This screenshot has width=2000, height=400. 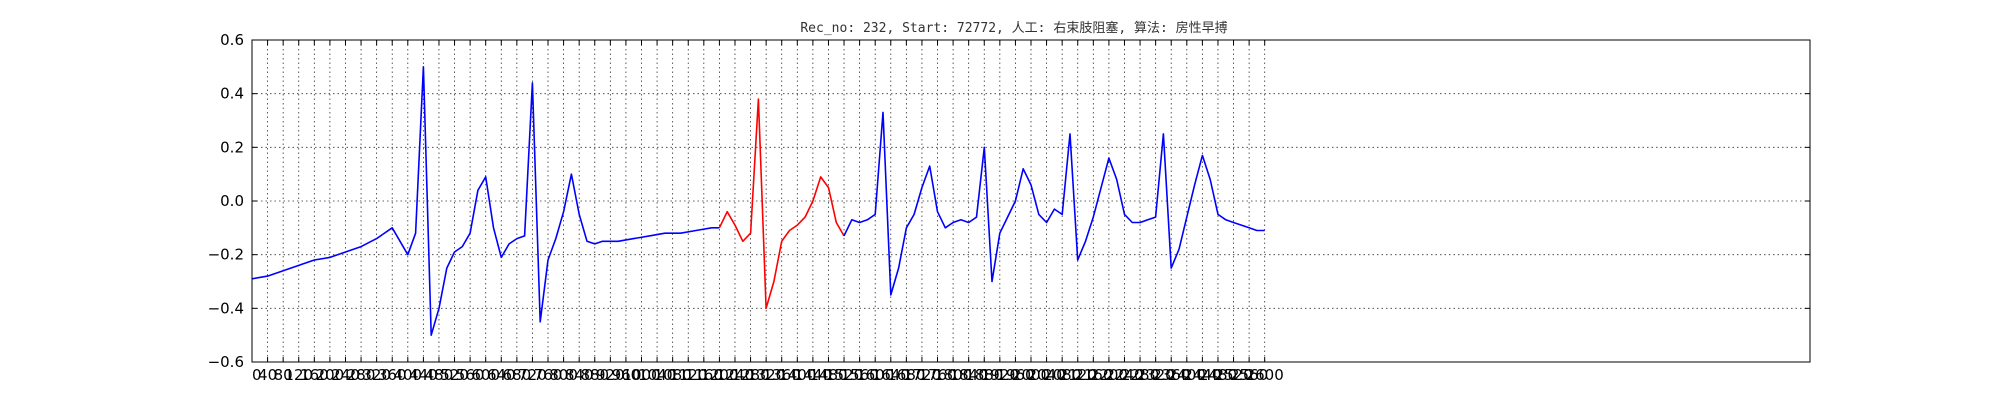 What do you see at coordinates (376, 375) in the screenshot?
I see `x-tick-label: 320` at bounding box center [376, 375].